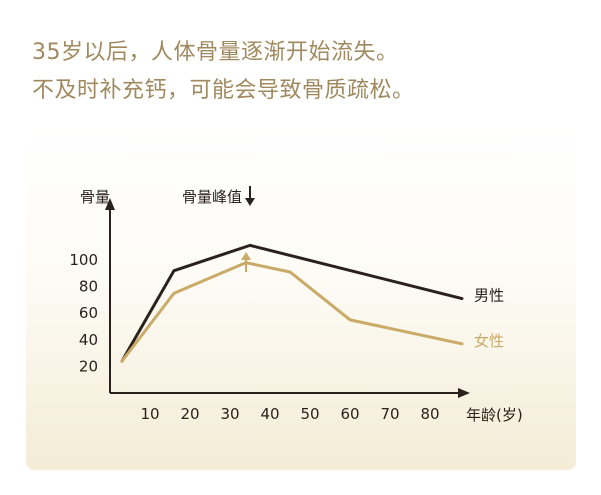 Image resolution: width=601 pixels, height=495 pixels. I want to click on headline-line-2: 不及时补充钙，可能会导致骨质疏松。, so click(223, 90).